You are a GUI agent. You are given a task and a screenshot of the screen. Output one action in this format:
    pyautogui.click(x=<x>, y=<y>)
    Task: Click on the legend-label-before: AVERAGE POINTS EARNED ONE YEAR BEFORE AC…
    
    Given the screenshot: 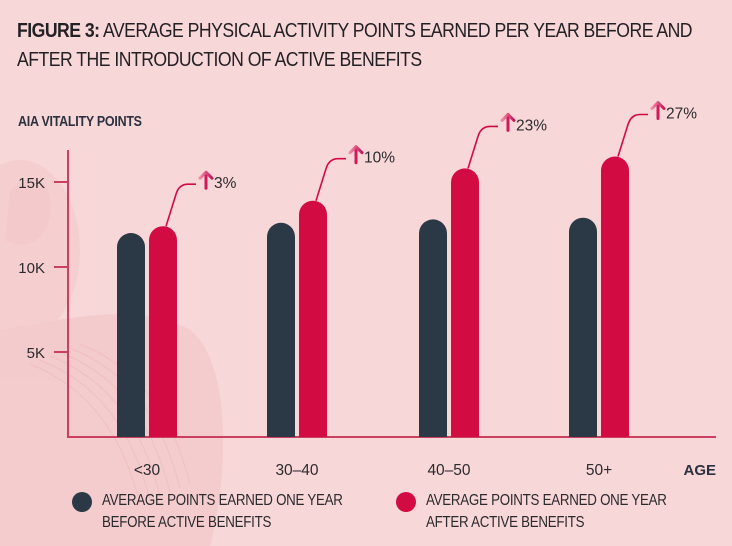 What is the action you would take?
    pyautogui.click(x=222, y=511)
    